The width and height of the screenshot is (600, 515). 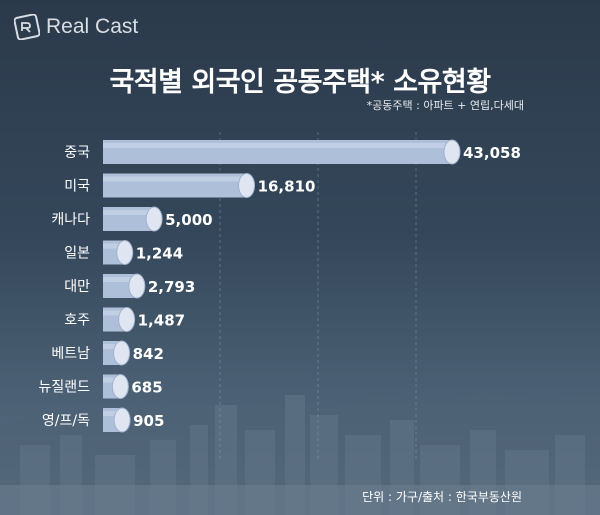 I want to click on bar-group-8: 영/프/독 905, so click(x=103, y=420).